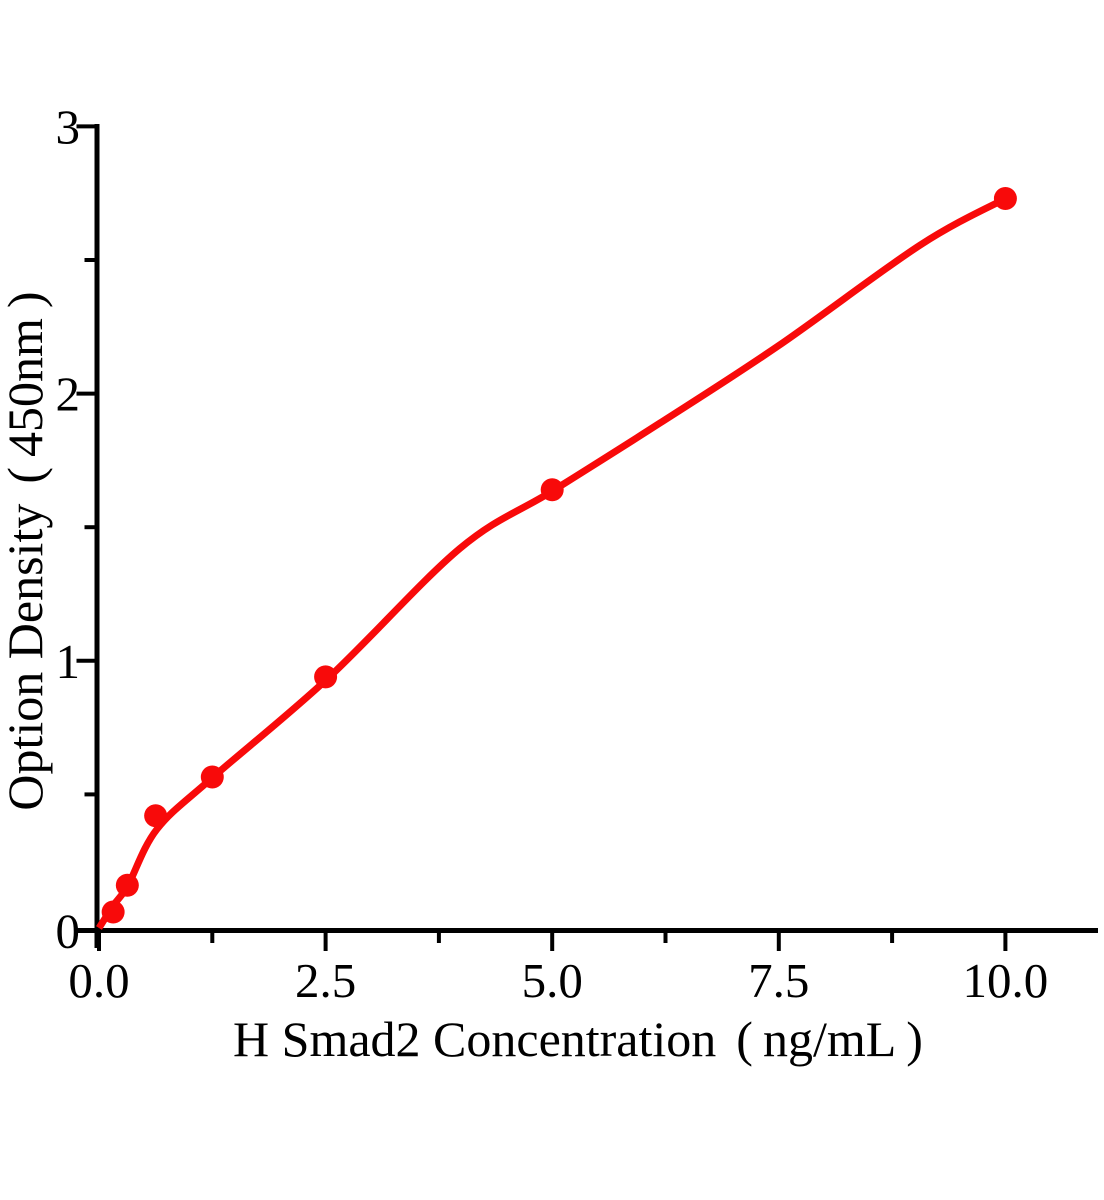 This screenshot has height=1200, width=1104. Describe the element at coordinates (588, 1039) in the screenshot. I see `x-axis-title: H Smad2 Concentration ( ng/mL )` at that location.